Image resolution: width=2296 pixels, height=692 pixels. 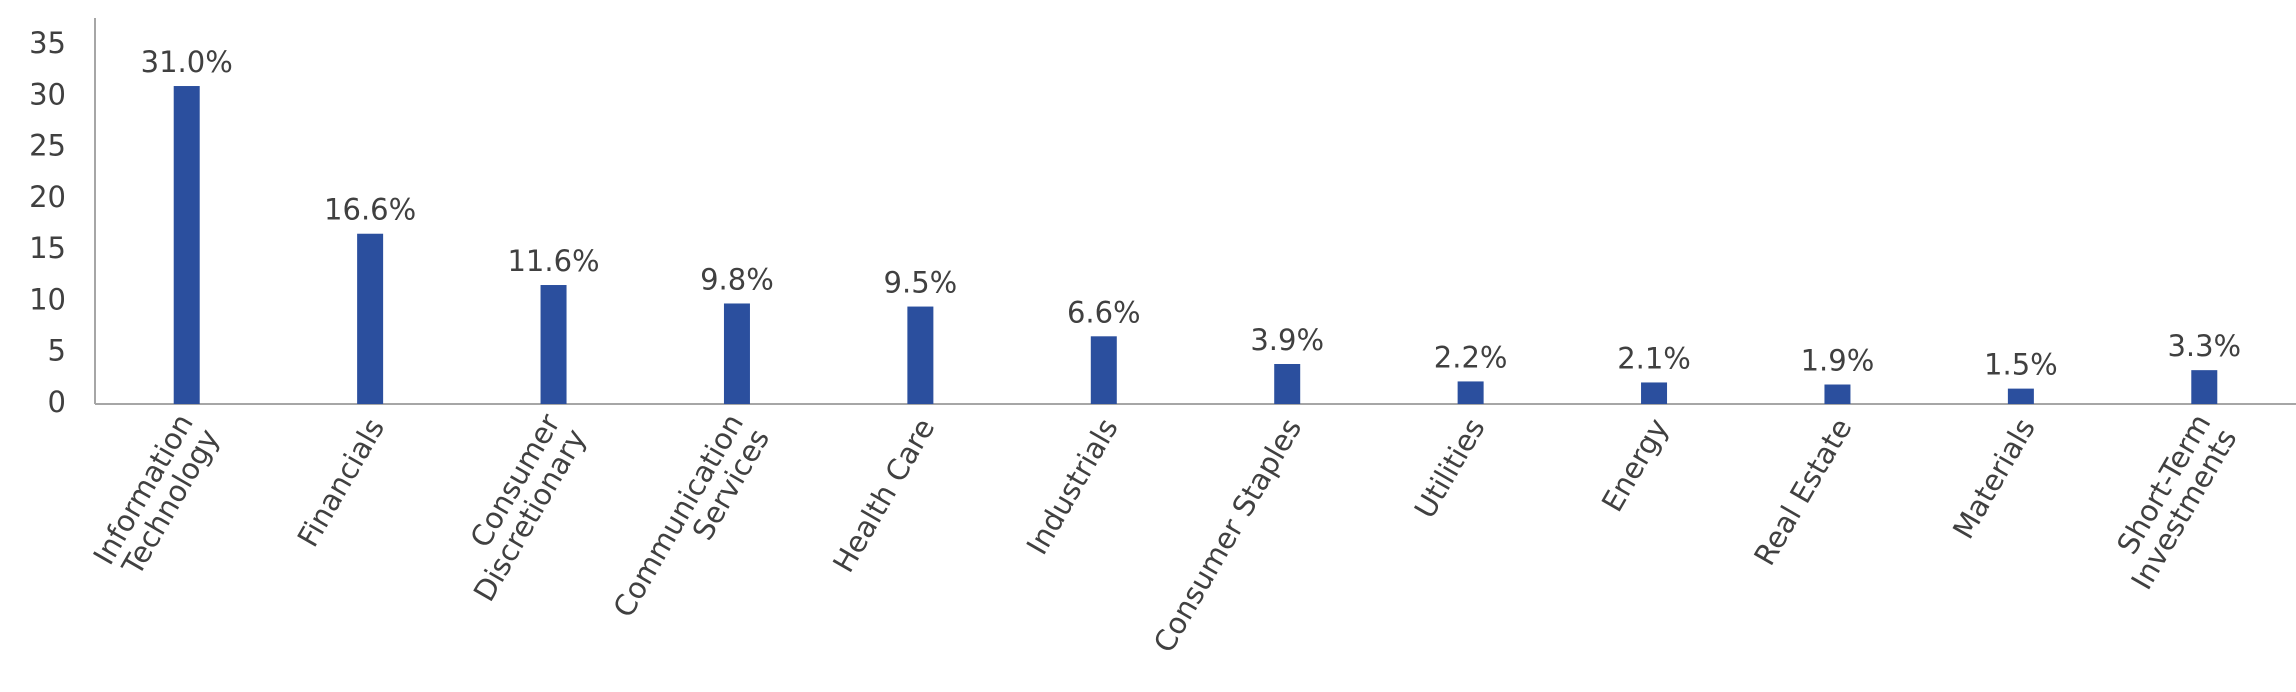 What do you see at coordinates (1994, 479) in the screenshot?
I see `x-tick-label: Materials` at bounding box center [1994, 479].